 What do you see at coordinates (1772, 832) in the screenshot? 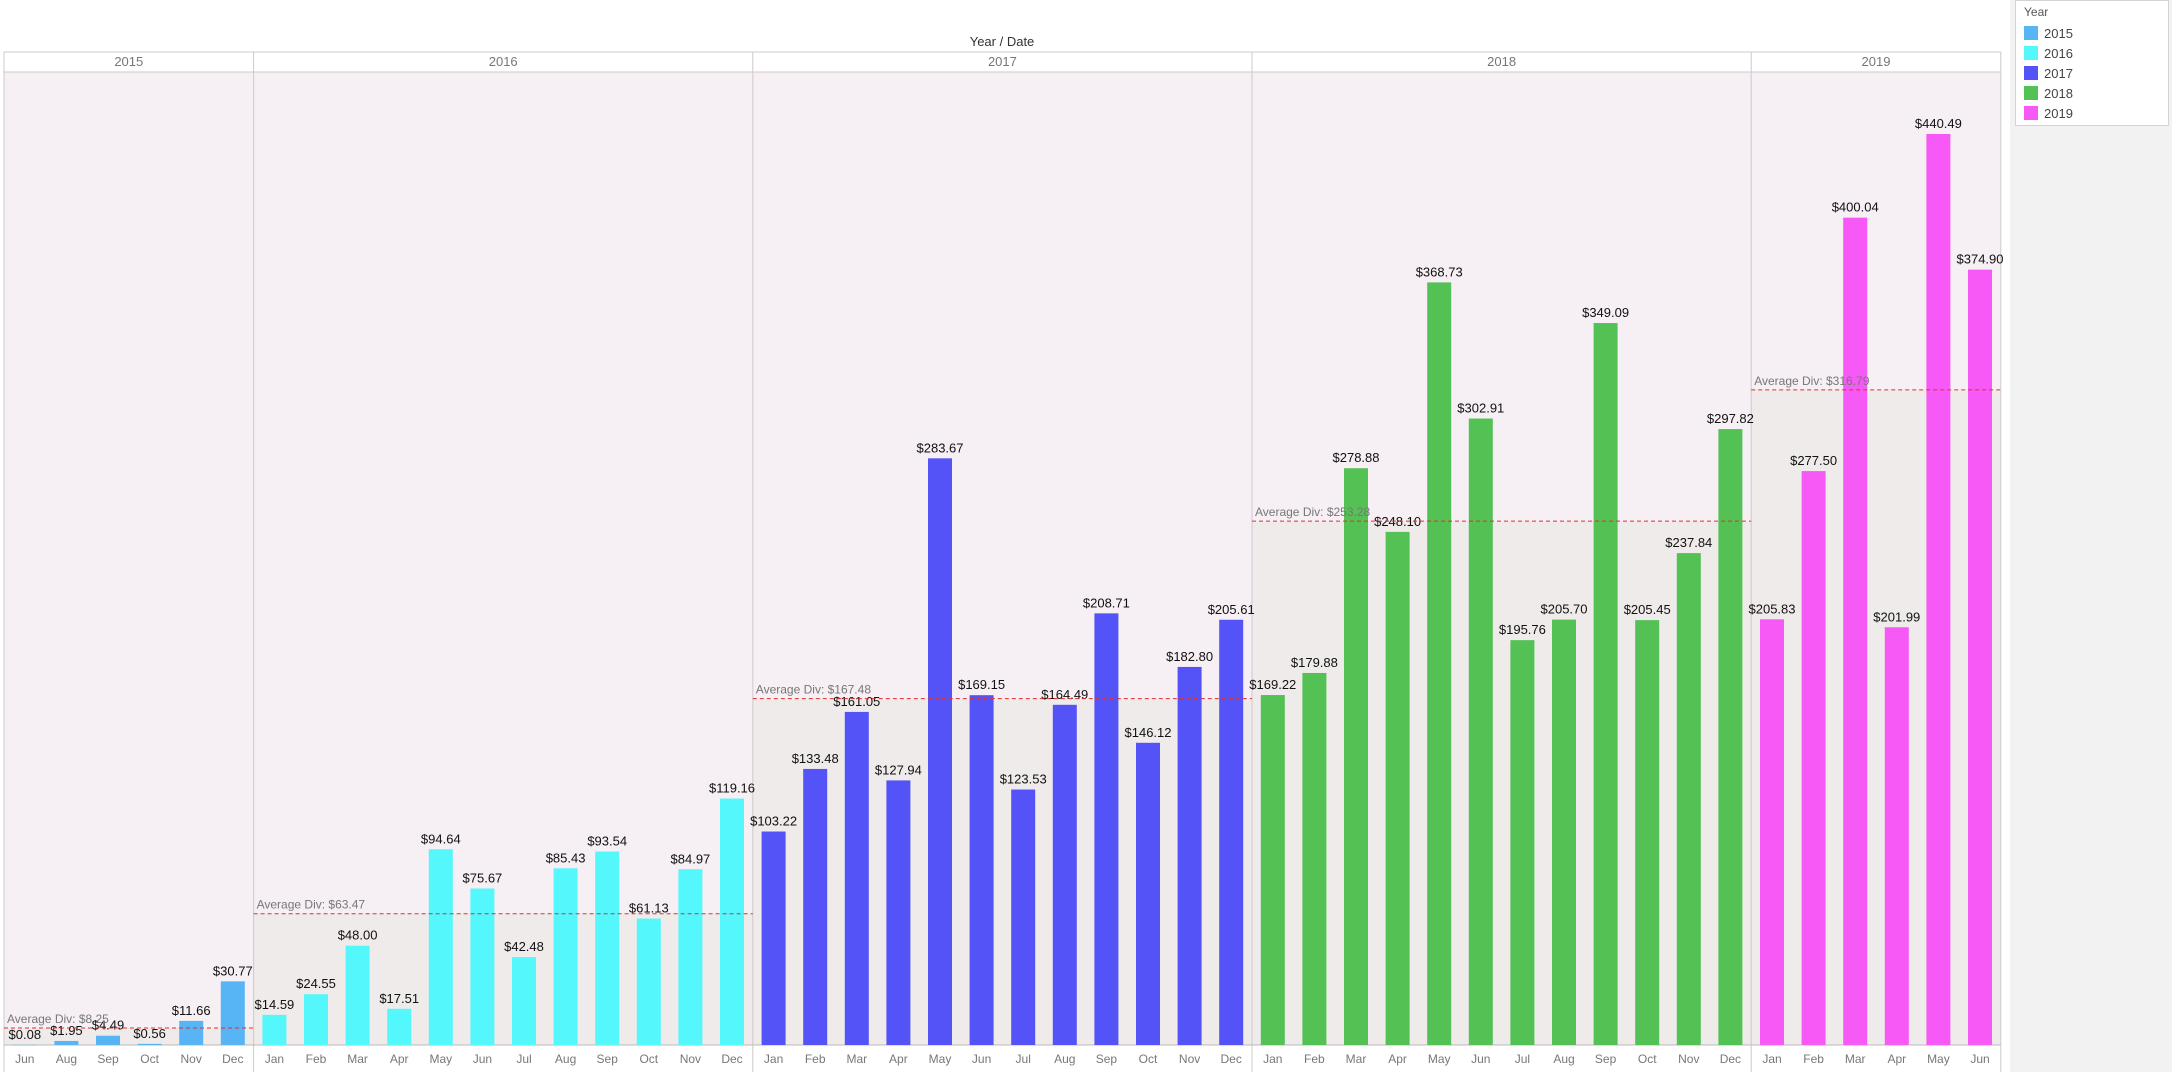
I see `bar-2019-jan` at bounding box center [1772, 832].